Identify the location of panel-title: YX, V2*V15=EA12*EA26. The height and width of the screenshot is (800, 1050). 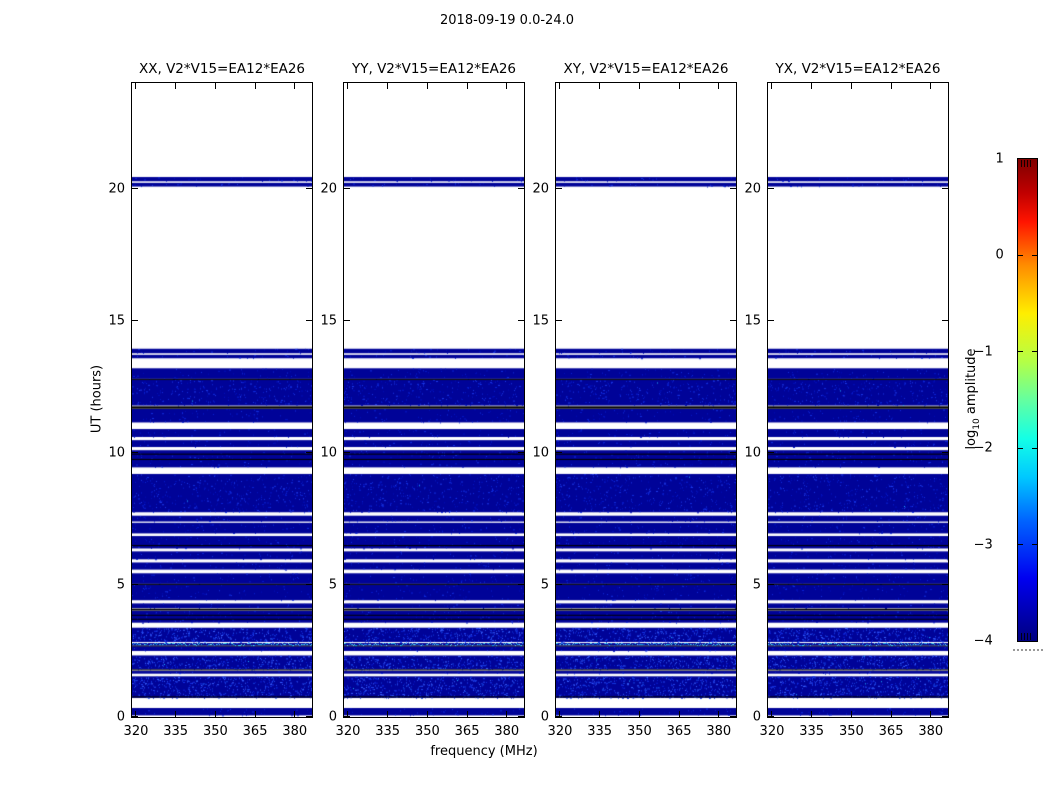
(858, 69).